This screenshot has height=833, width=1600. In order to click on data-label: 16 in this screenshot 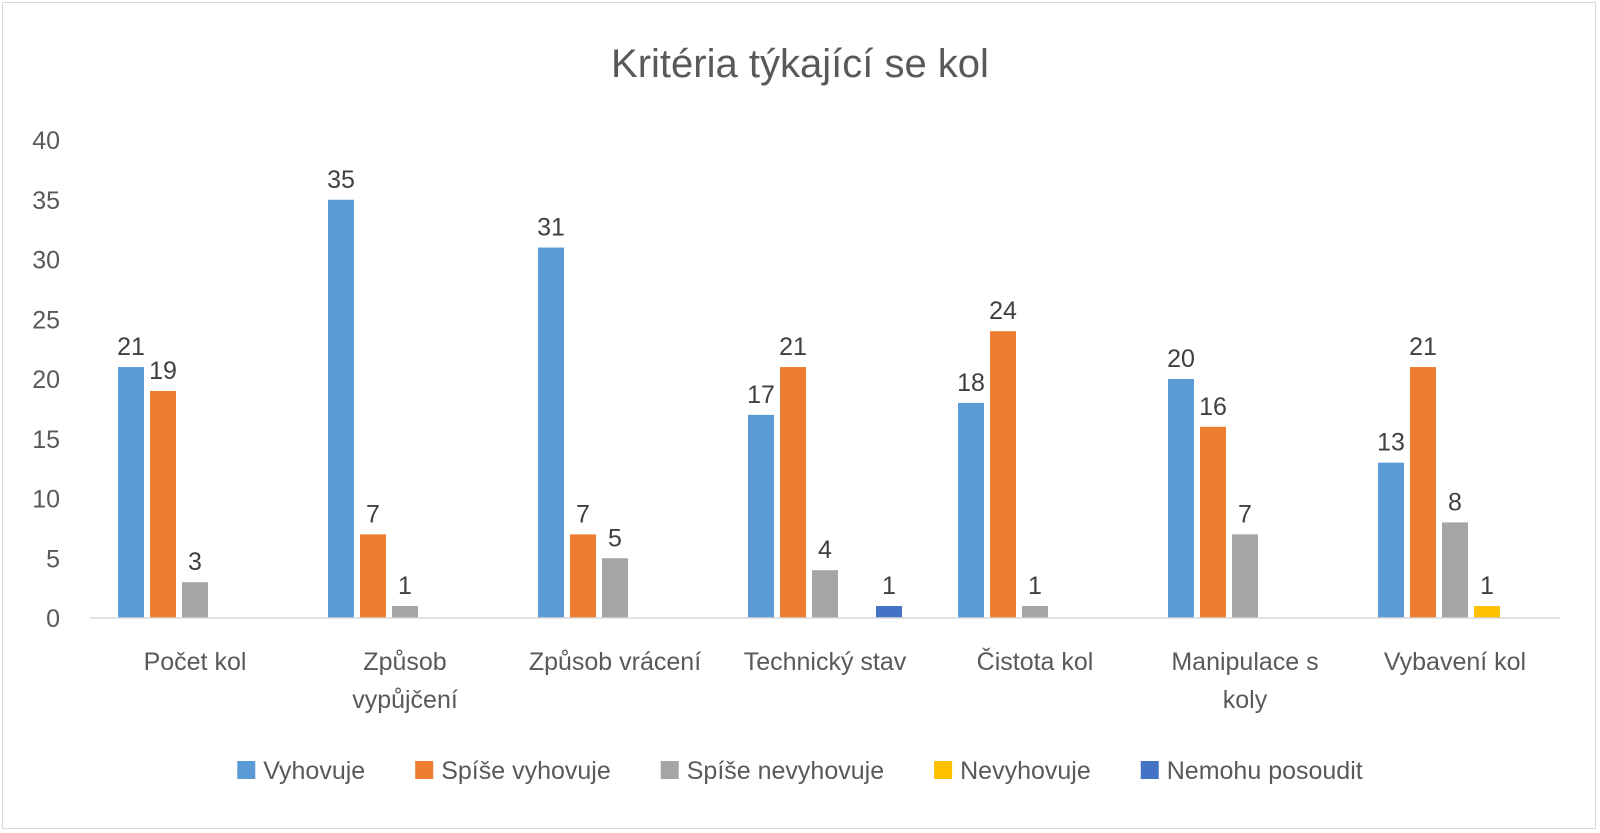, I will do `click(1213, 407)`.